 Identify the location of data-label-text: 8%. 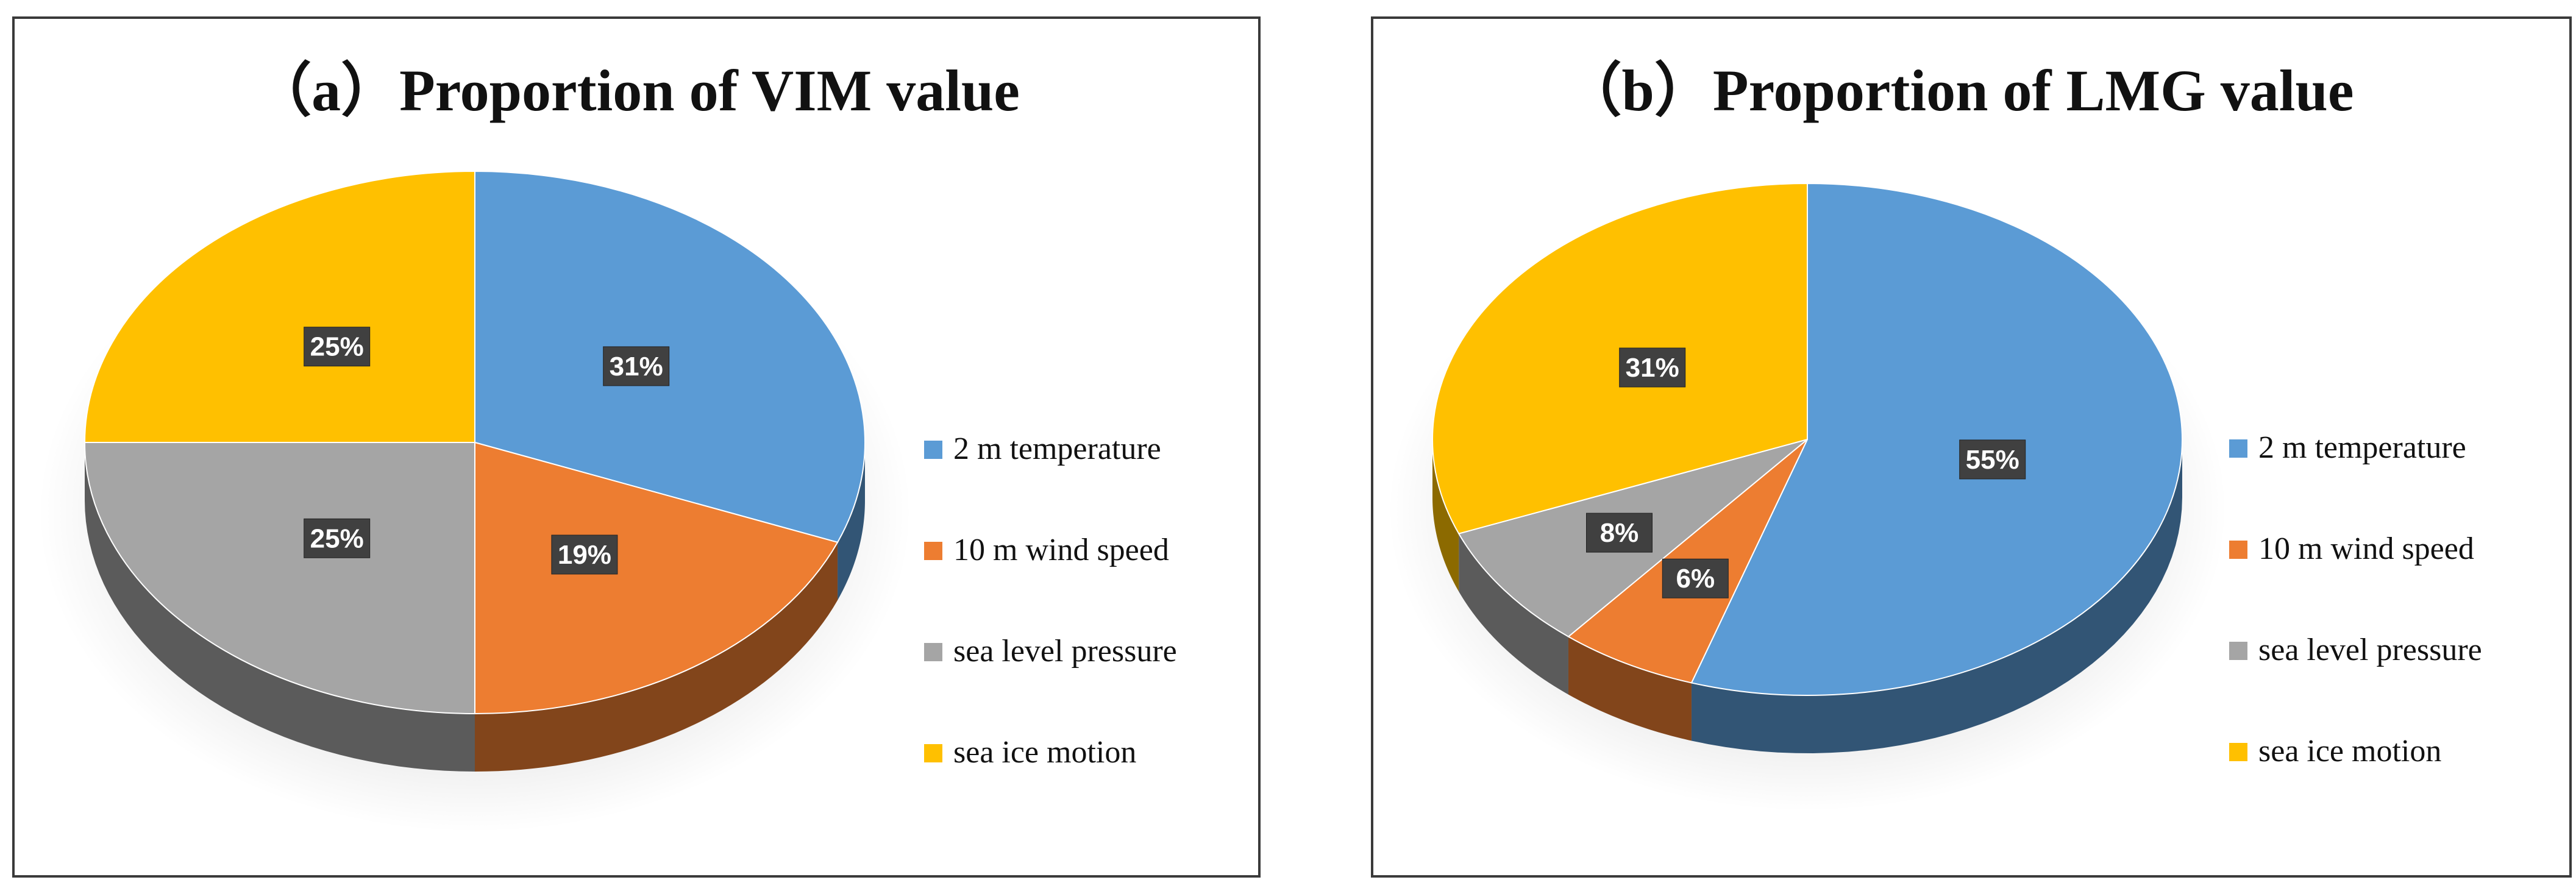
(1619, 533).